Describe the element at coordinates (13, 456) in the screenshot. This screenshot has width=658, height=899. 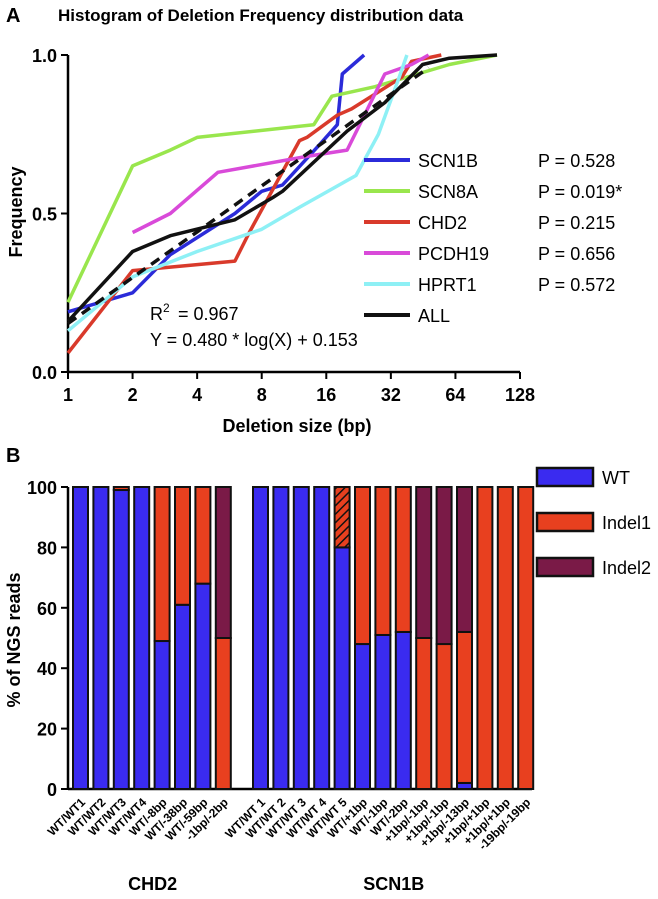
I see `panel-b-label: B` at that location.